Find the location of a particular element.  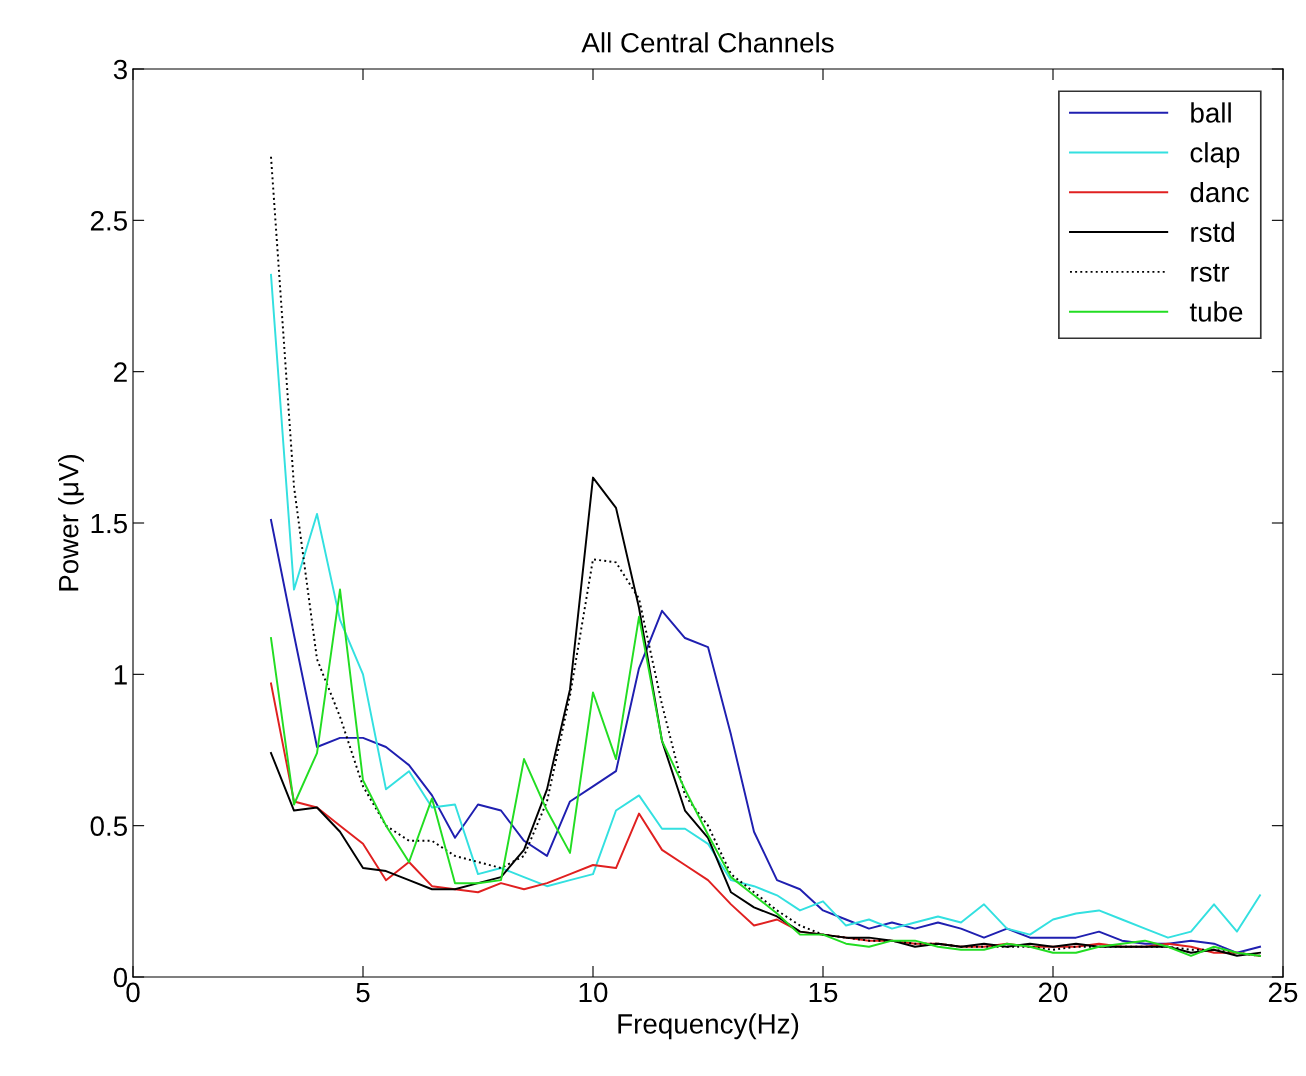

x-tick-label: 5 is located at coordinates (363, 992).